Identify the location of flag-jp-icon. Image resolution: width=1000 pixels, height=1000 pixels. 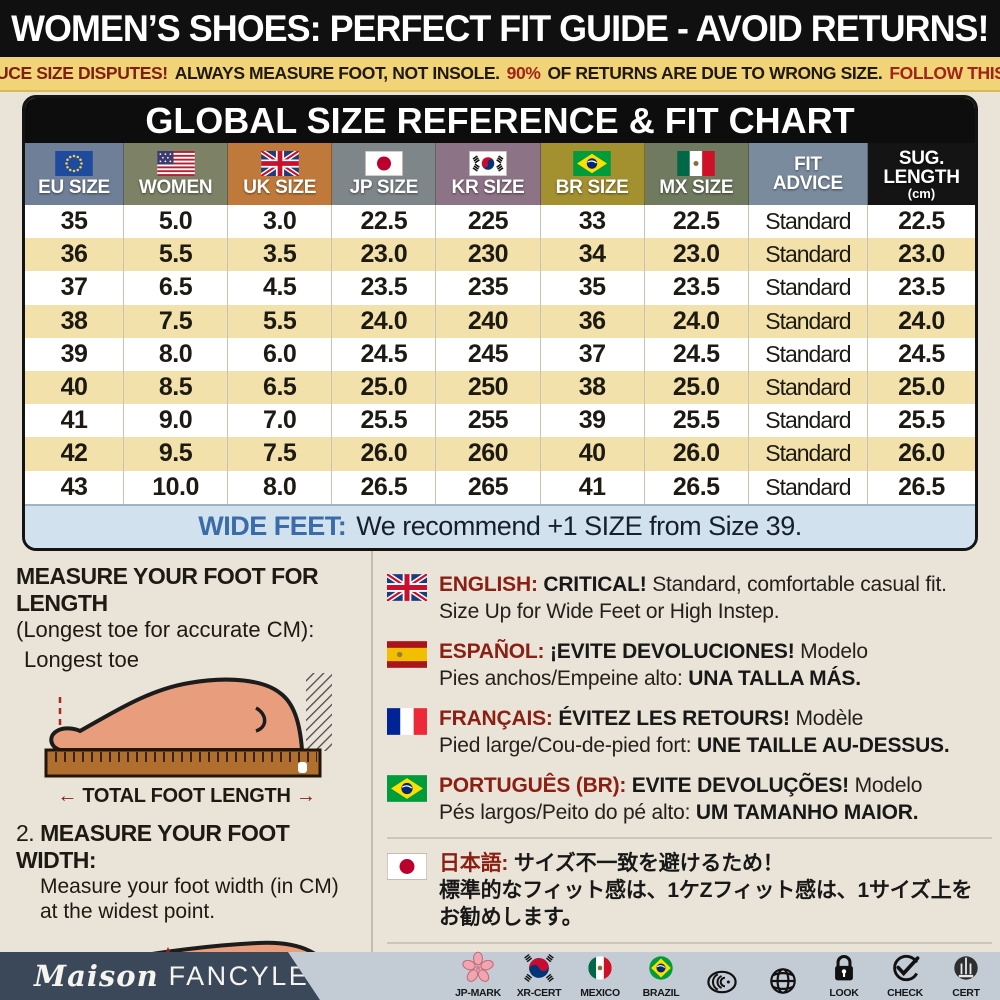
(407, 866).